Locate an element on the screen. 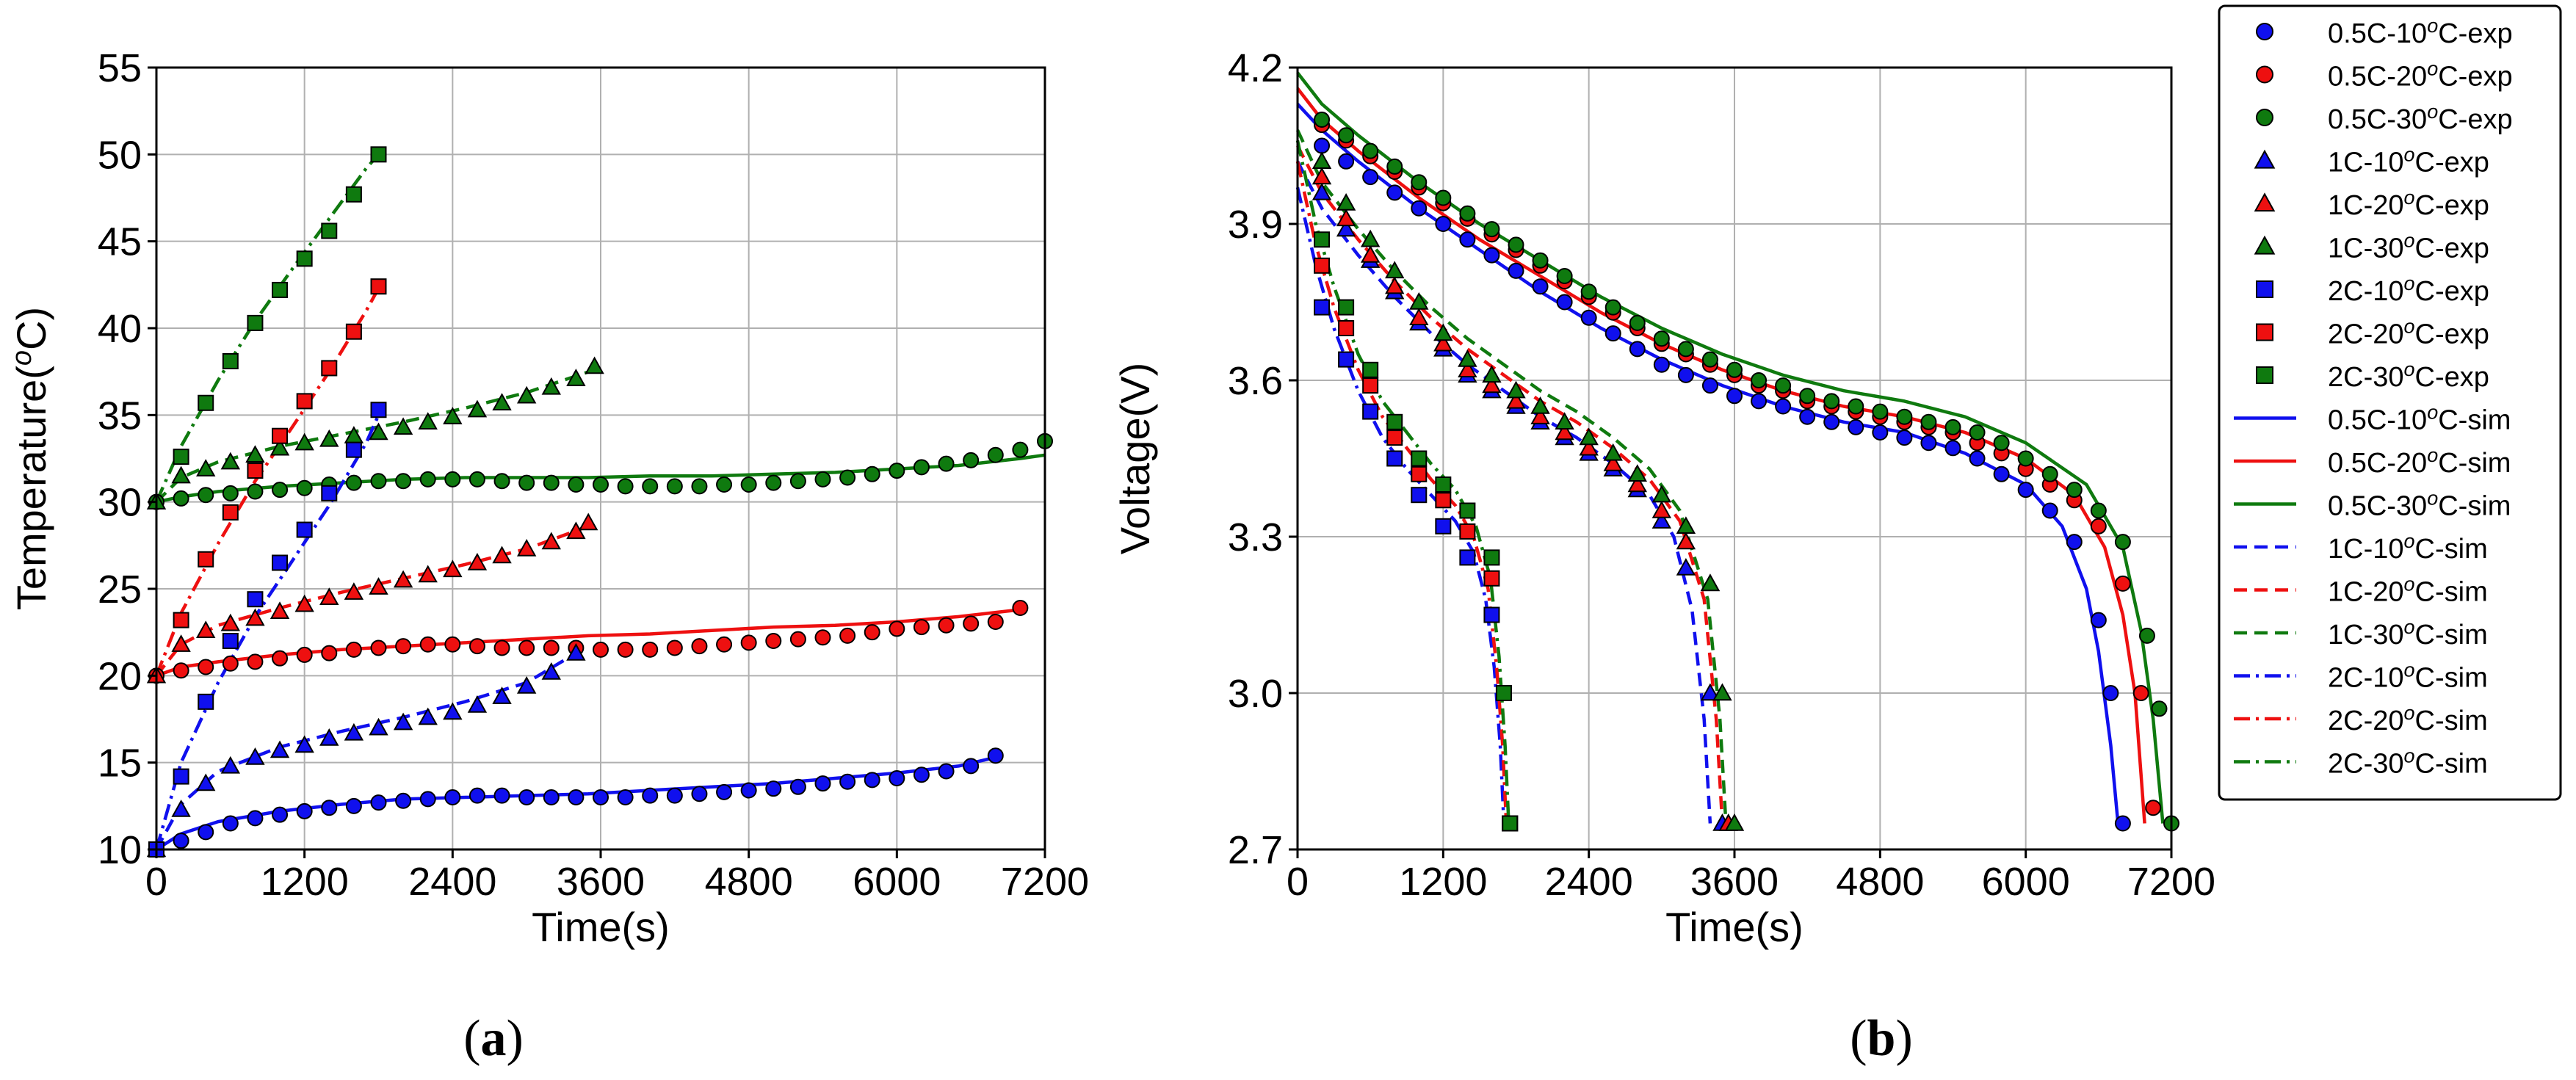  series-line-1C-30oC-sim is located at coordinates (1511, 476).